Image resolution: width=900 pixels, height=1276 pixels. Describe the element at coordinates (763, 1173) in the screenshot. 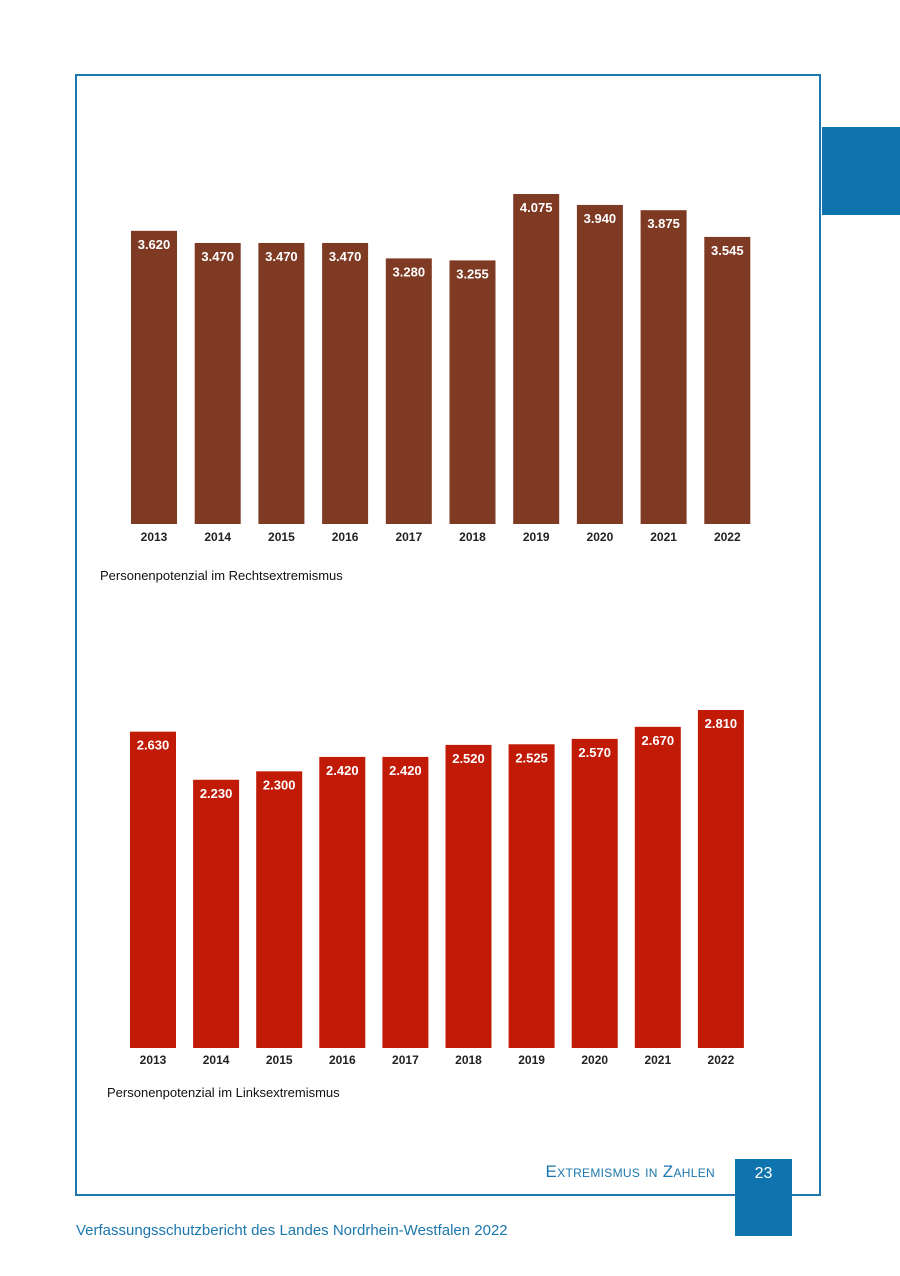

I see `page-number: 23` at that location.